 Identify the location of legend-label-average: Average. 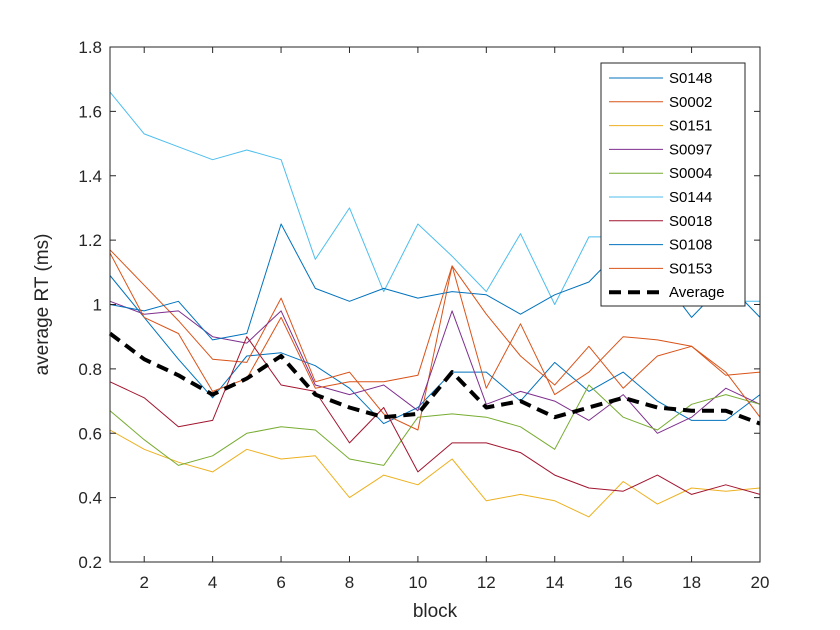
(697, 292).